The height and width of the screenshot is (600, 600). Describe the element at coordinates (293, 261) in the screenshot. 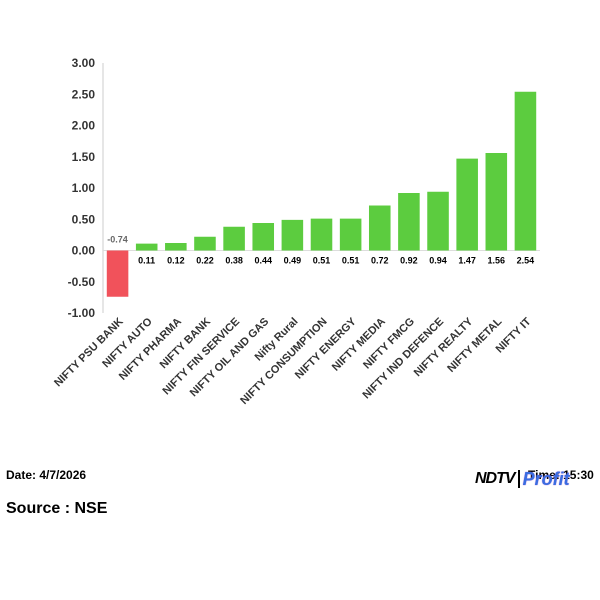

I see `data-label: 0.49` at that location.